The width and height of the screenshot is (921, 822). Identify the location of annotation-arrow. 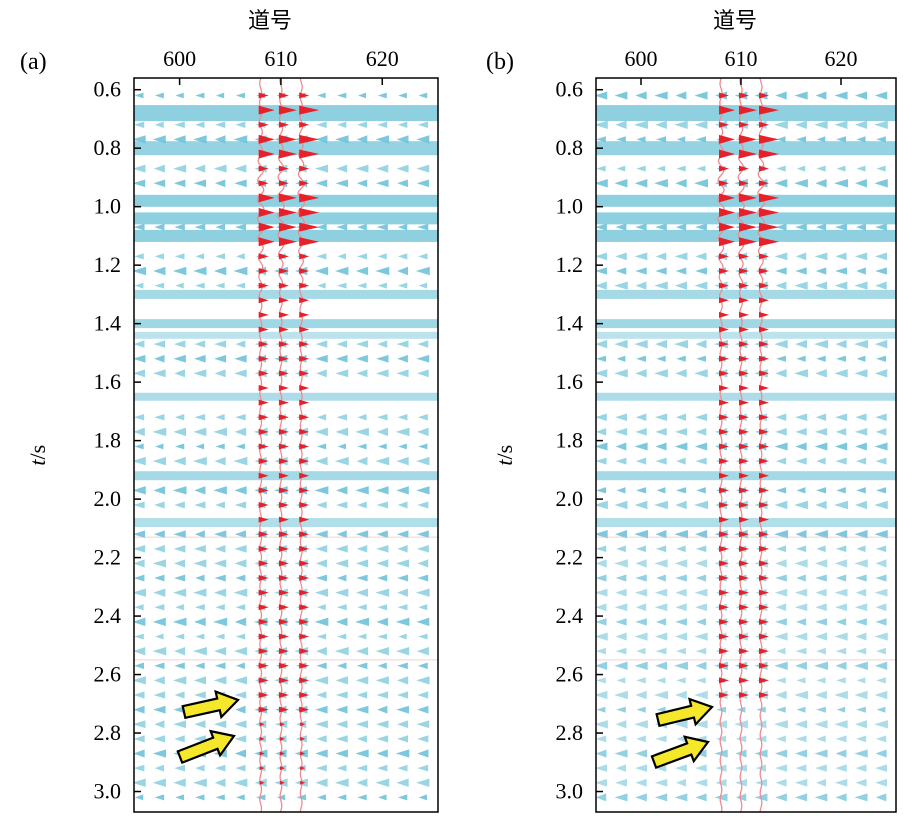
(210, 704).